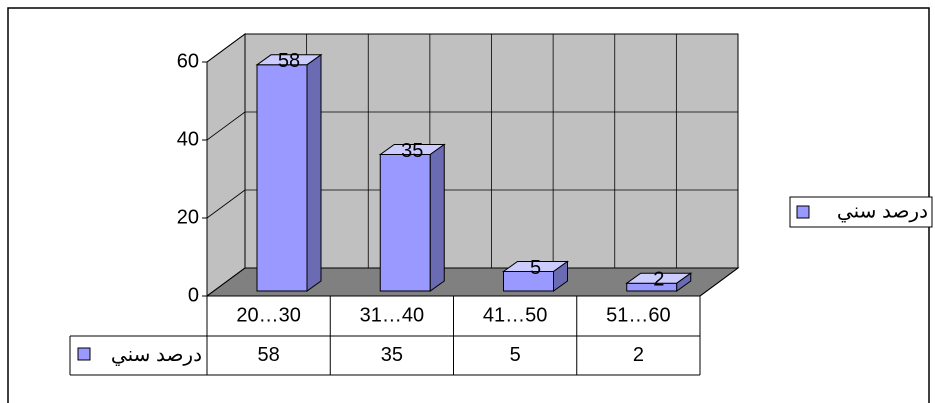 This screenshot has width=935, height=403. Describe the element at coordinates (226, 165) in the screenshot. I see `side-wall` at that location.